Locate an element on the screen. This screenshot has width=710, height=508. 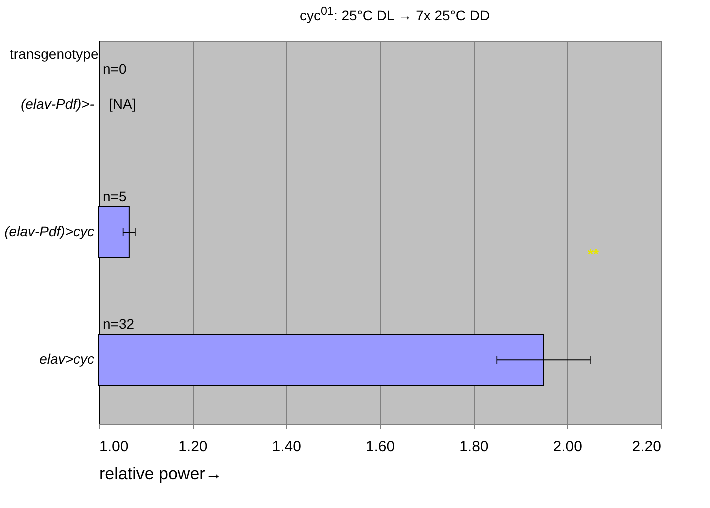
x-tick-label: 1.80 is located at coordinates (474, 447).